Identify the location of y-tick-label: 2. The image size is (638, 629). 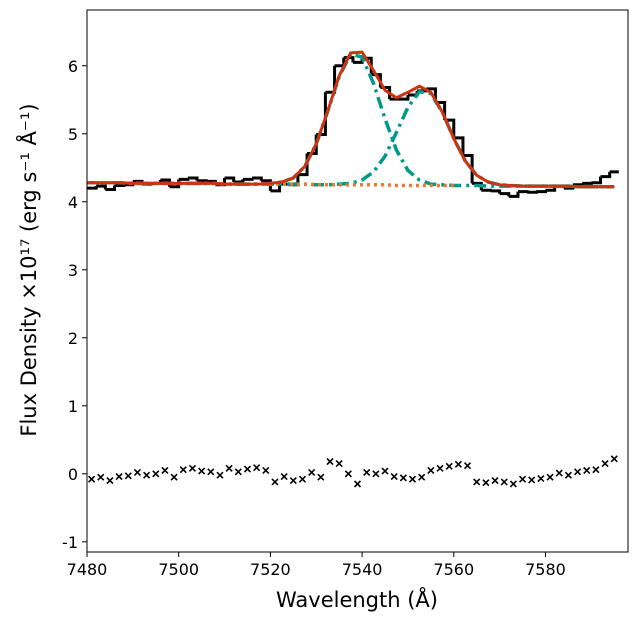
(73, 338).